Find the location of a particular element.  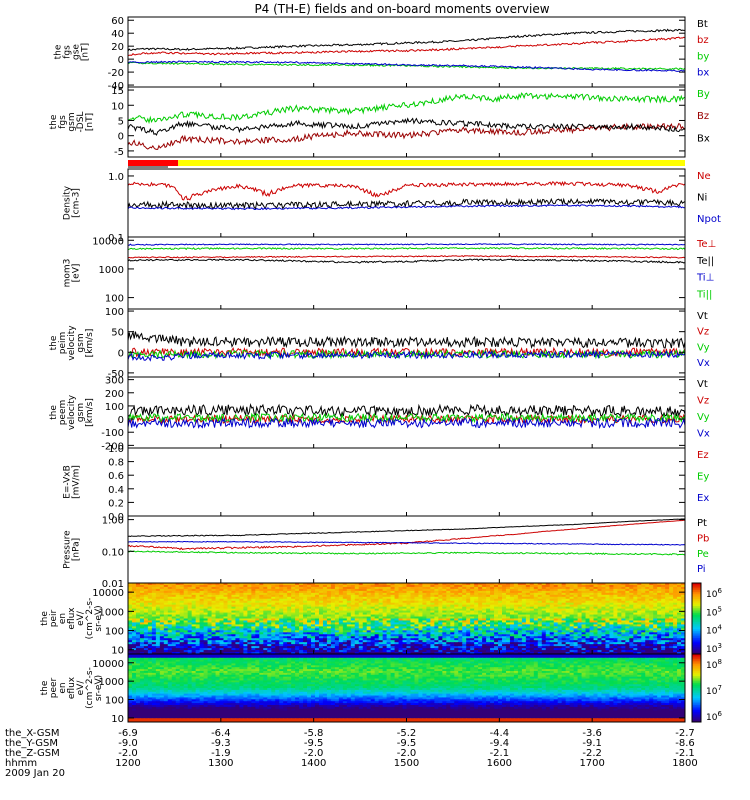

legend-label: bx is located at coordinates (703, 73).